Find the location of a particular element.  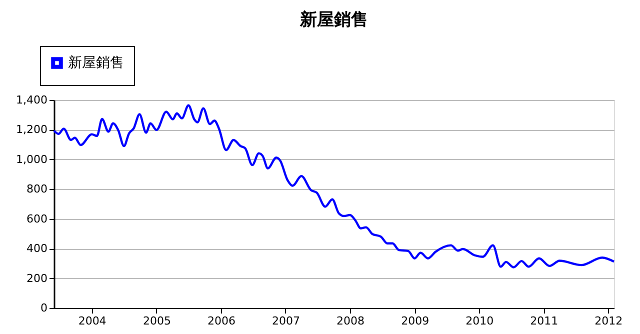

chart-title: 新屋銷售 is located at coordinates (333, 20).